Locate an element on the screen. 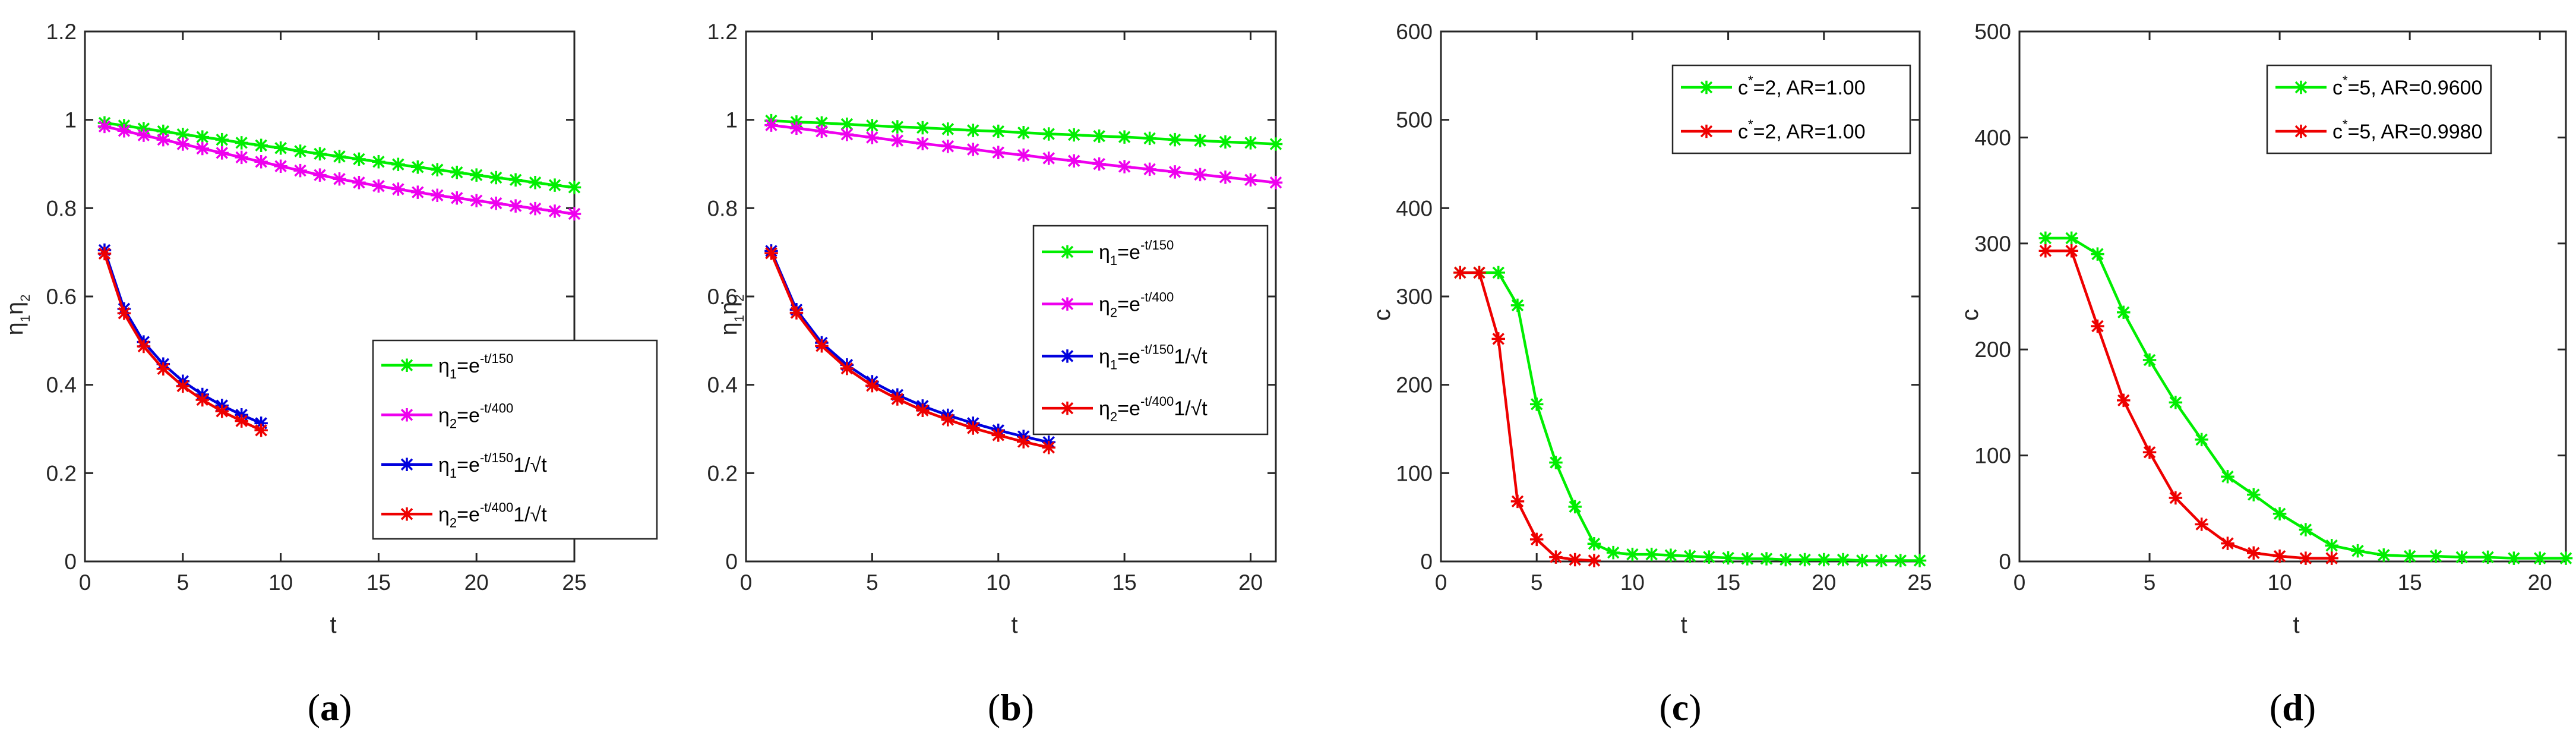  legend: c*=2, AR=1.00 c*=2, AR=1.00 is located at coordinates (1791, 109).